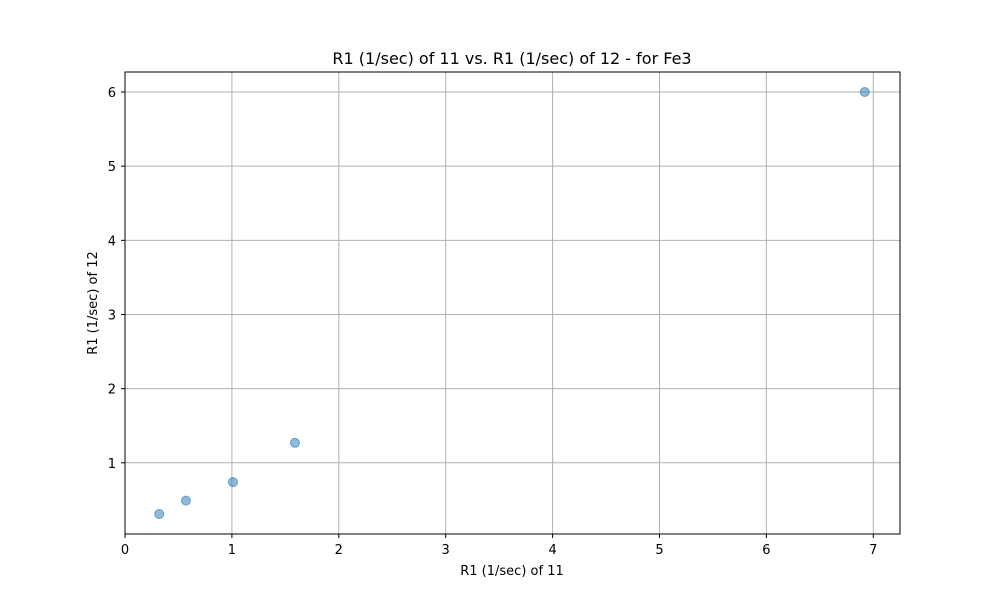  Describe the element at coordinates (339, 550) in the screenshot. I see `x-tick-label: 2` at that location.